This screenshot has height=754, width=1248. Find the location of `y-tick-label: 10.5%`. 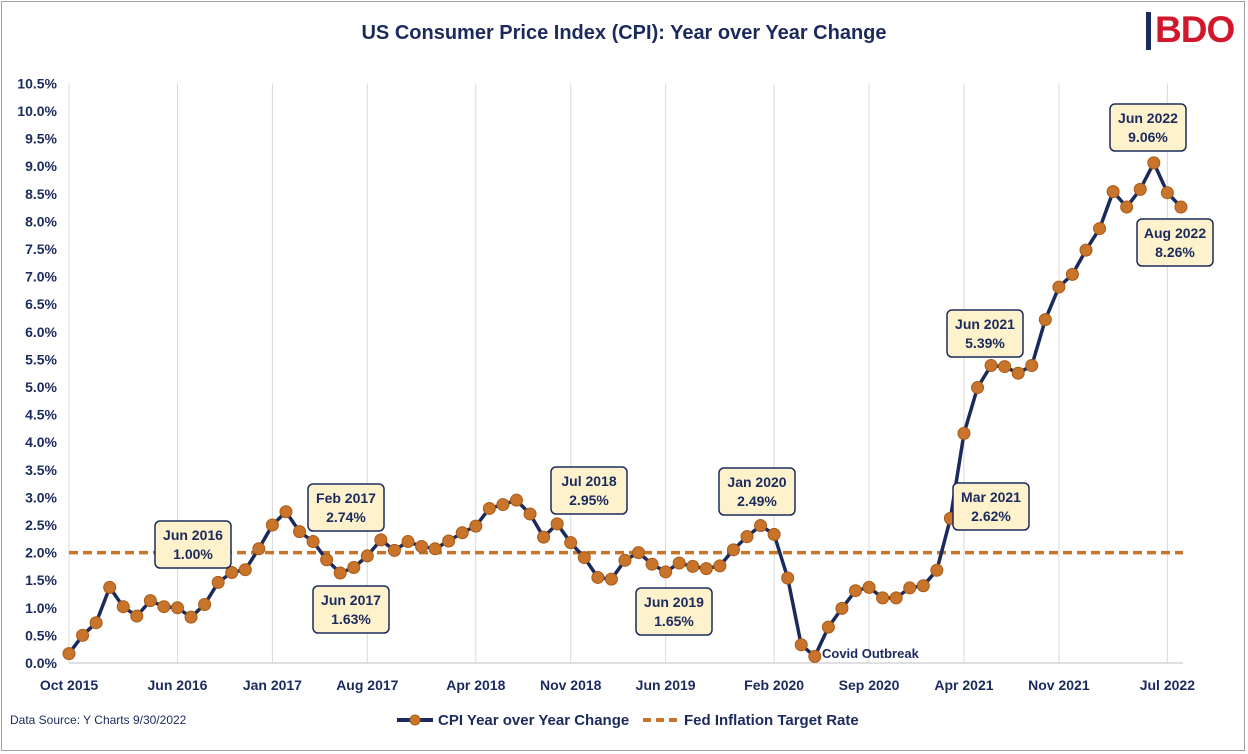

y-tick-label: 10.5% is located at coordinates (37, 83).